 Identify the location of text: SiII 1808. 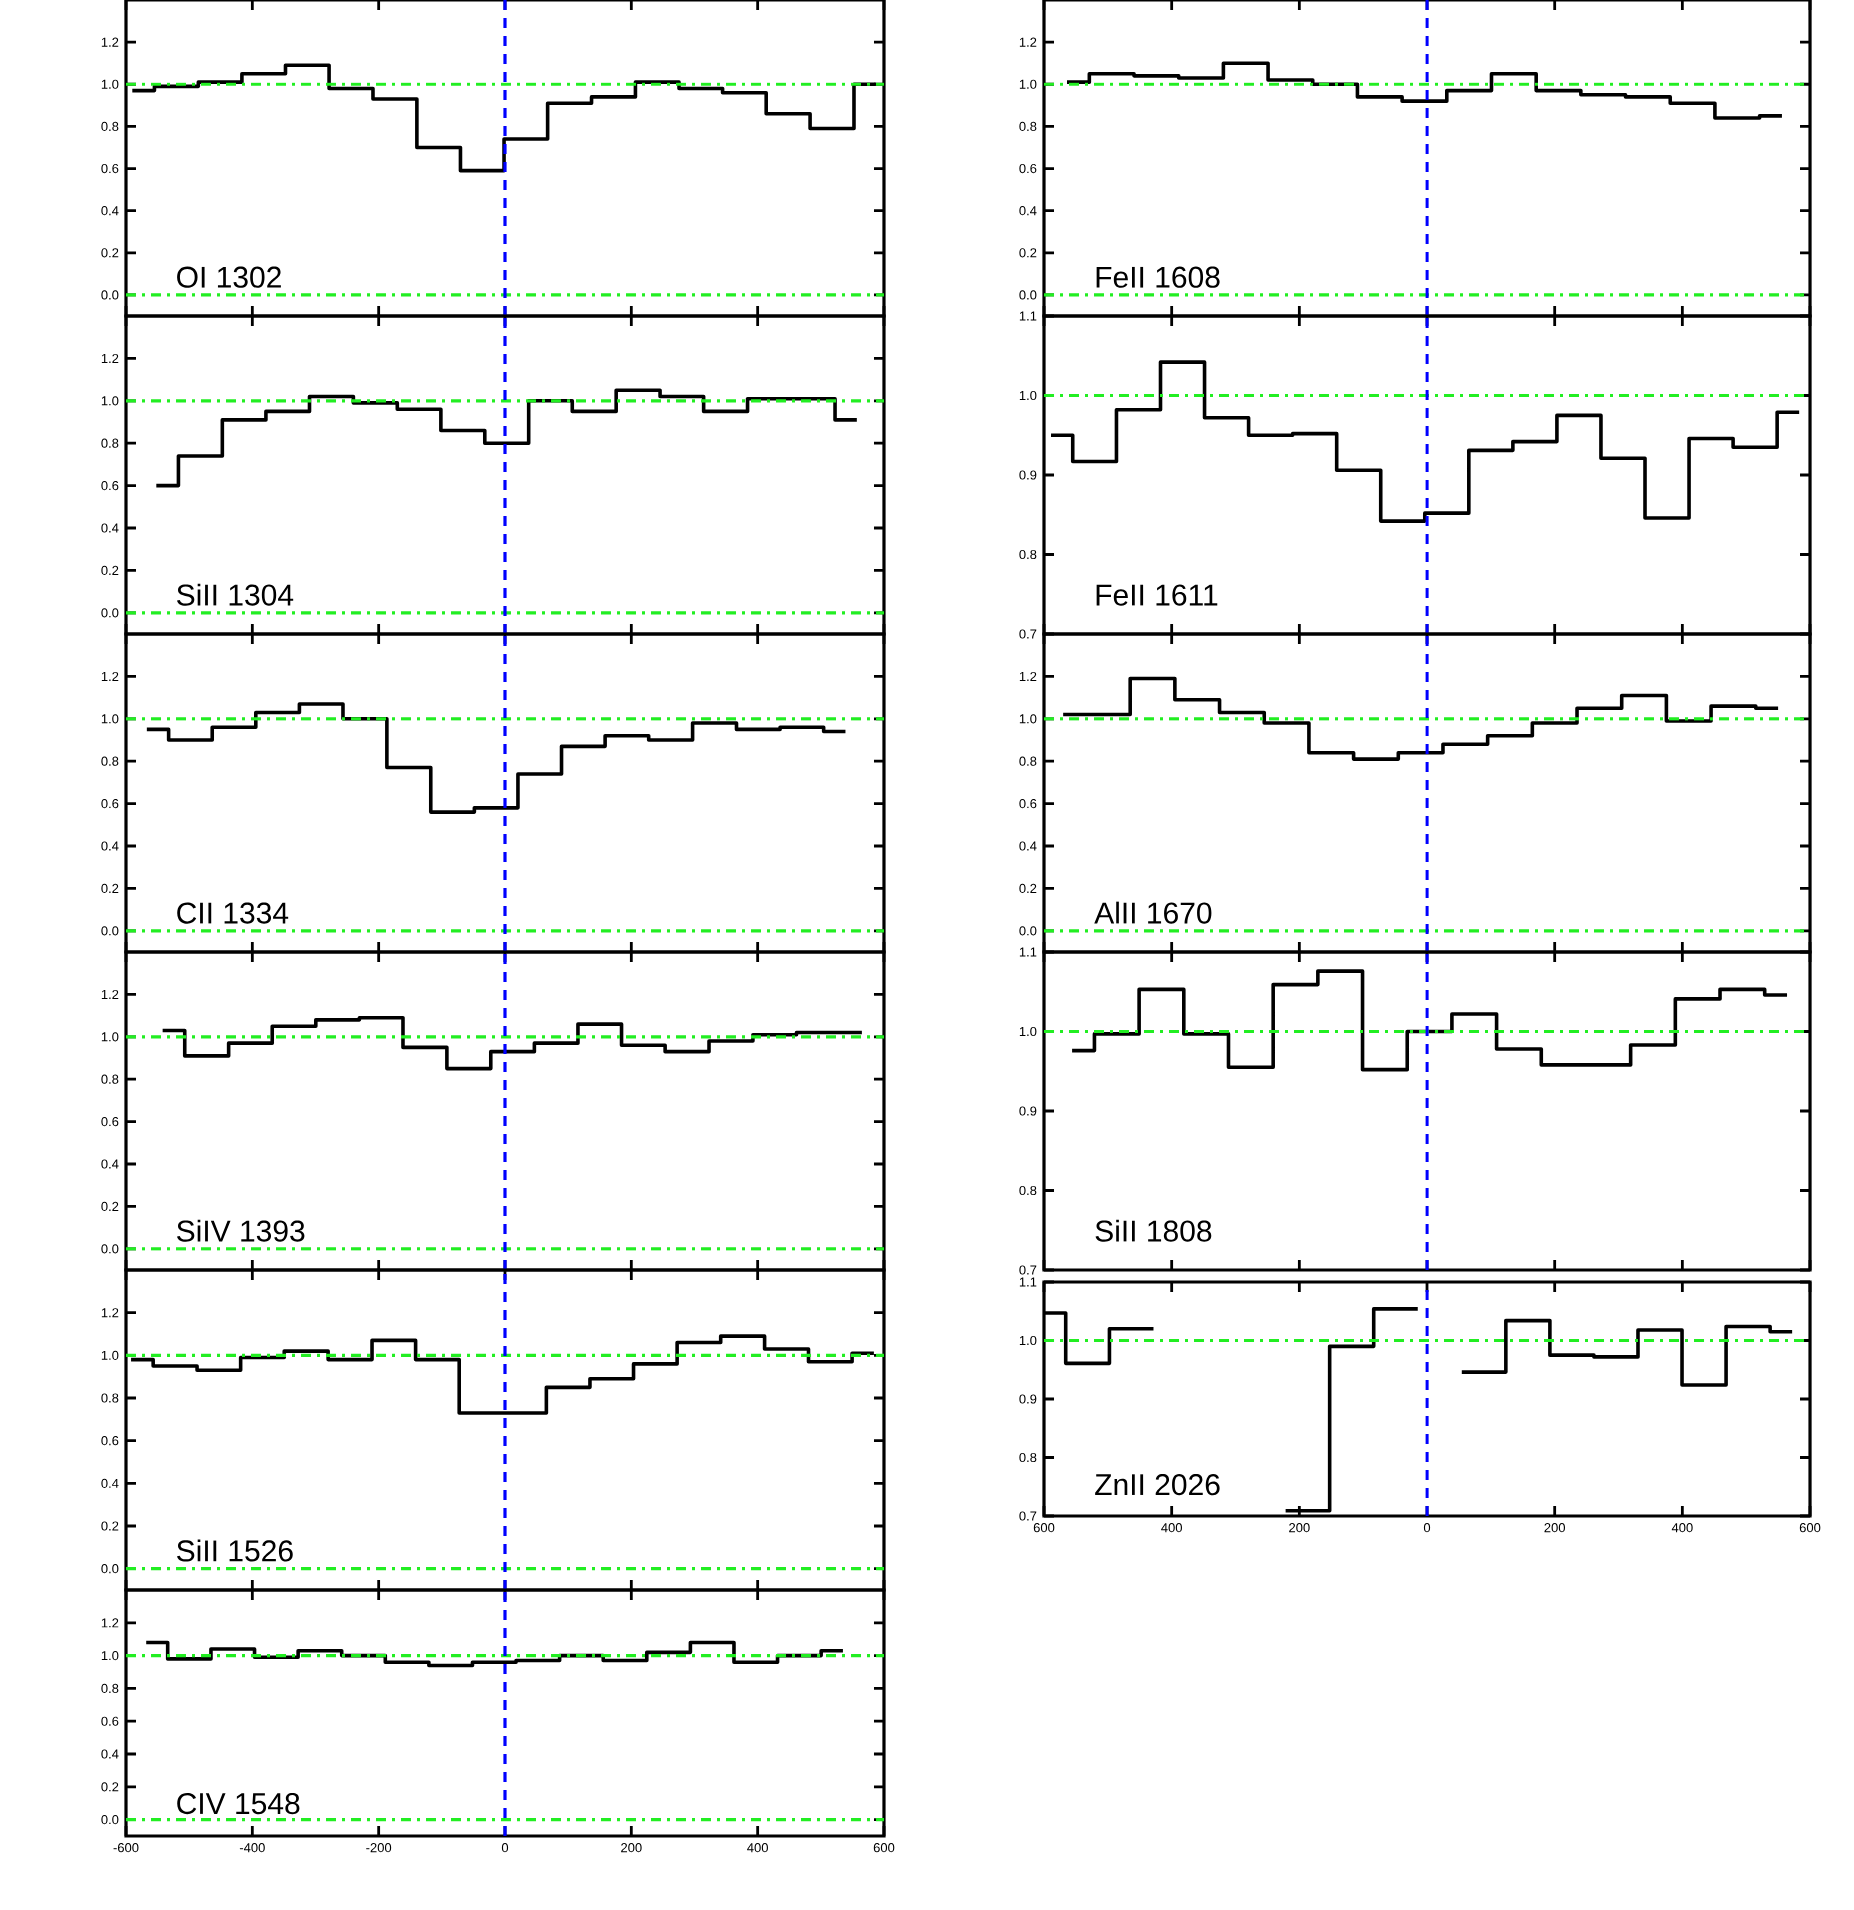
(1153, 1230).